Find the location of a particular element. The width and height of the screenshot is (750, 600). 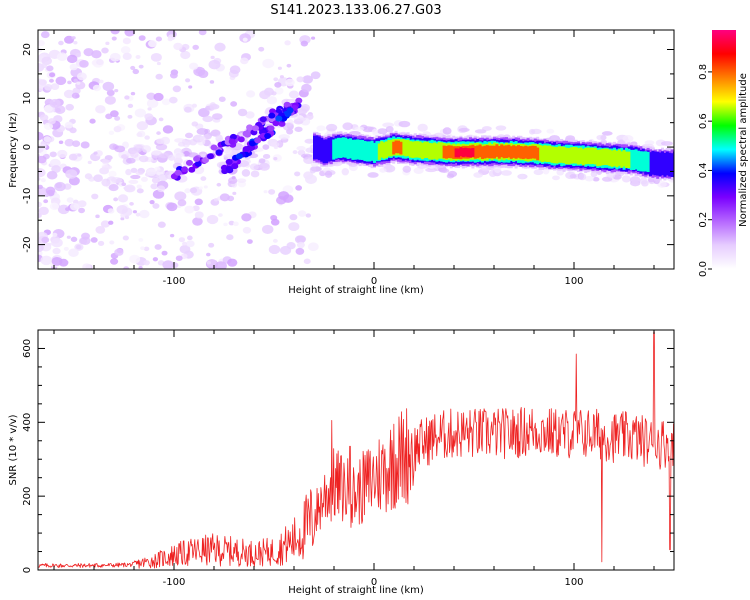

y-tick-label: -20 is located at coordinates (27, 244).